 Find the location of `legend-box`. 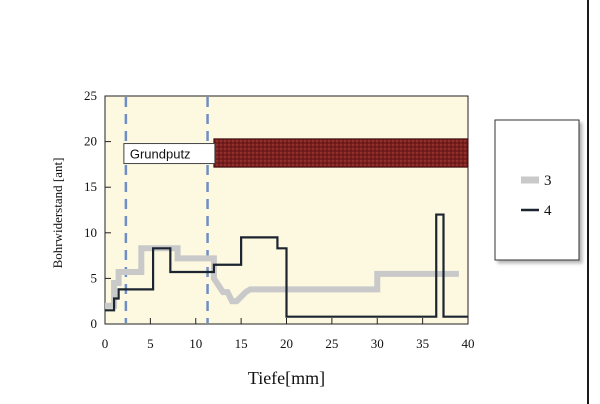

legend-box is located at coordinates (537, 190).